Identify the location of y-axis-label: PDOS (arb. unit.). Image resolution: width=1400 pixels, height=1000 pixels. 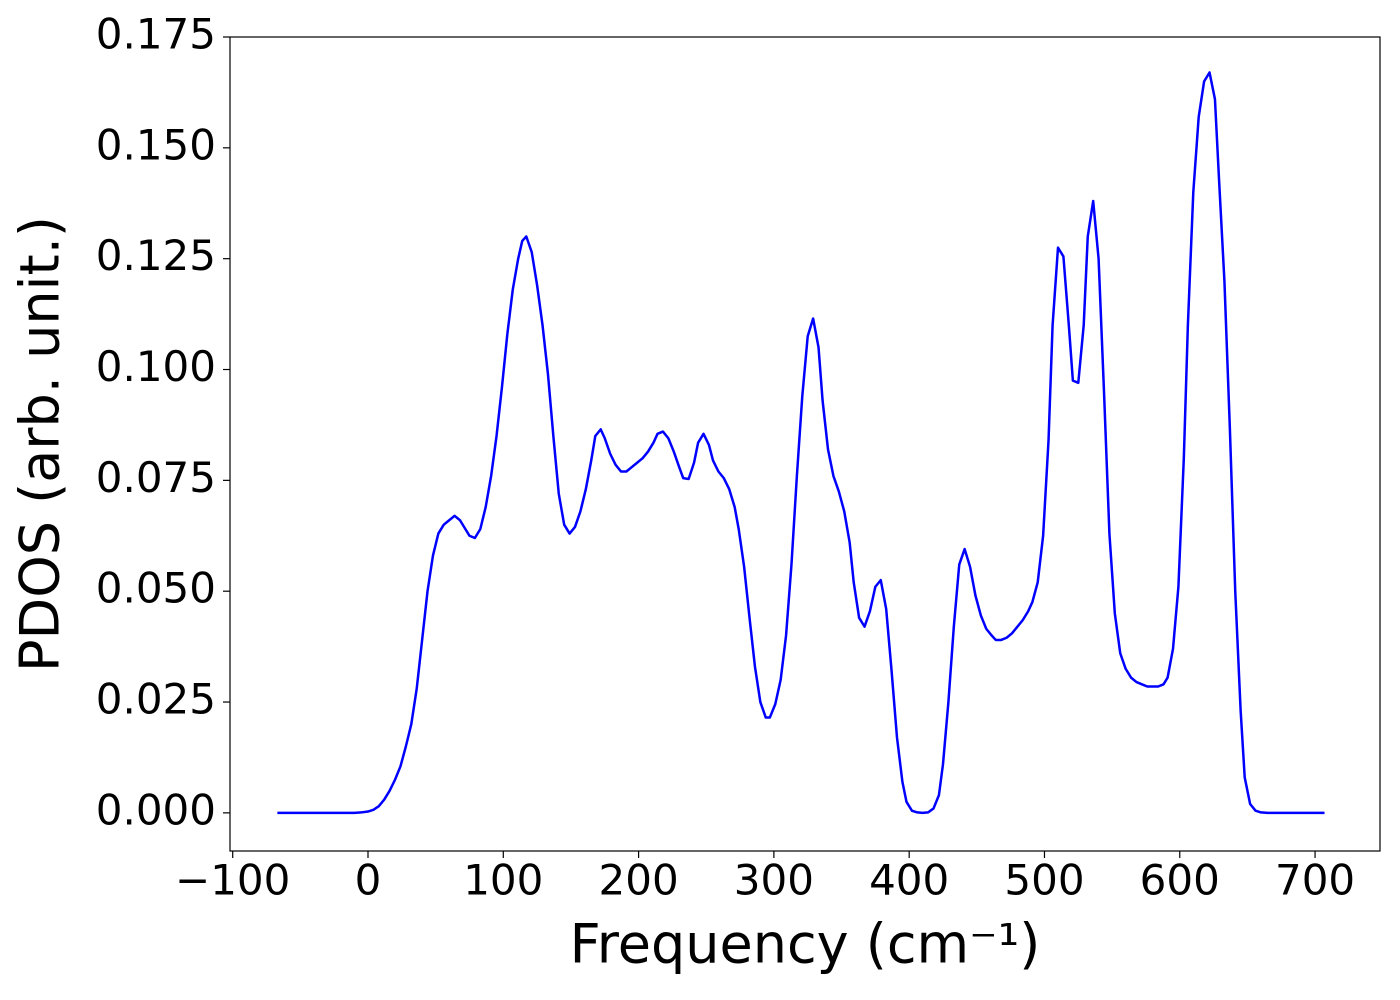
(40, 444).